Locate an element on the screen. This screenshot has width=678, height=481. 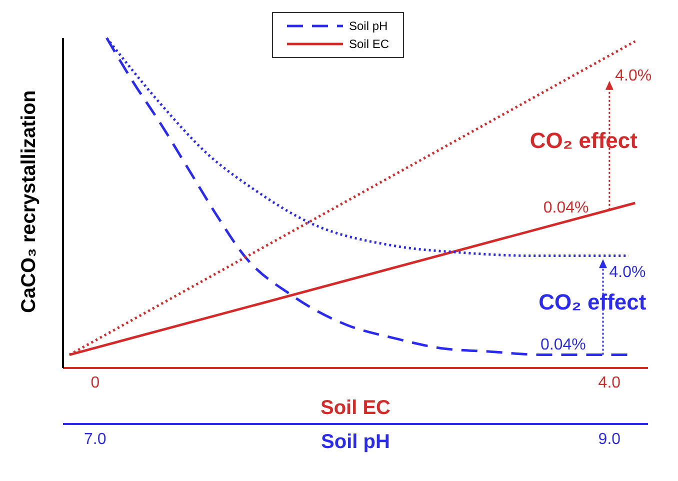
x-axis-title: Soil EC is located at coordinates (355, 408).